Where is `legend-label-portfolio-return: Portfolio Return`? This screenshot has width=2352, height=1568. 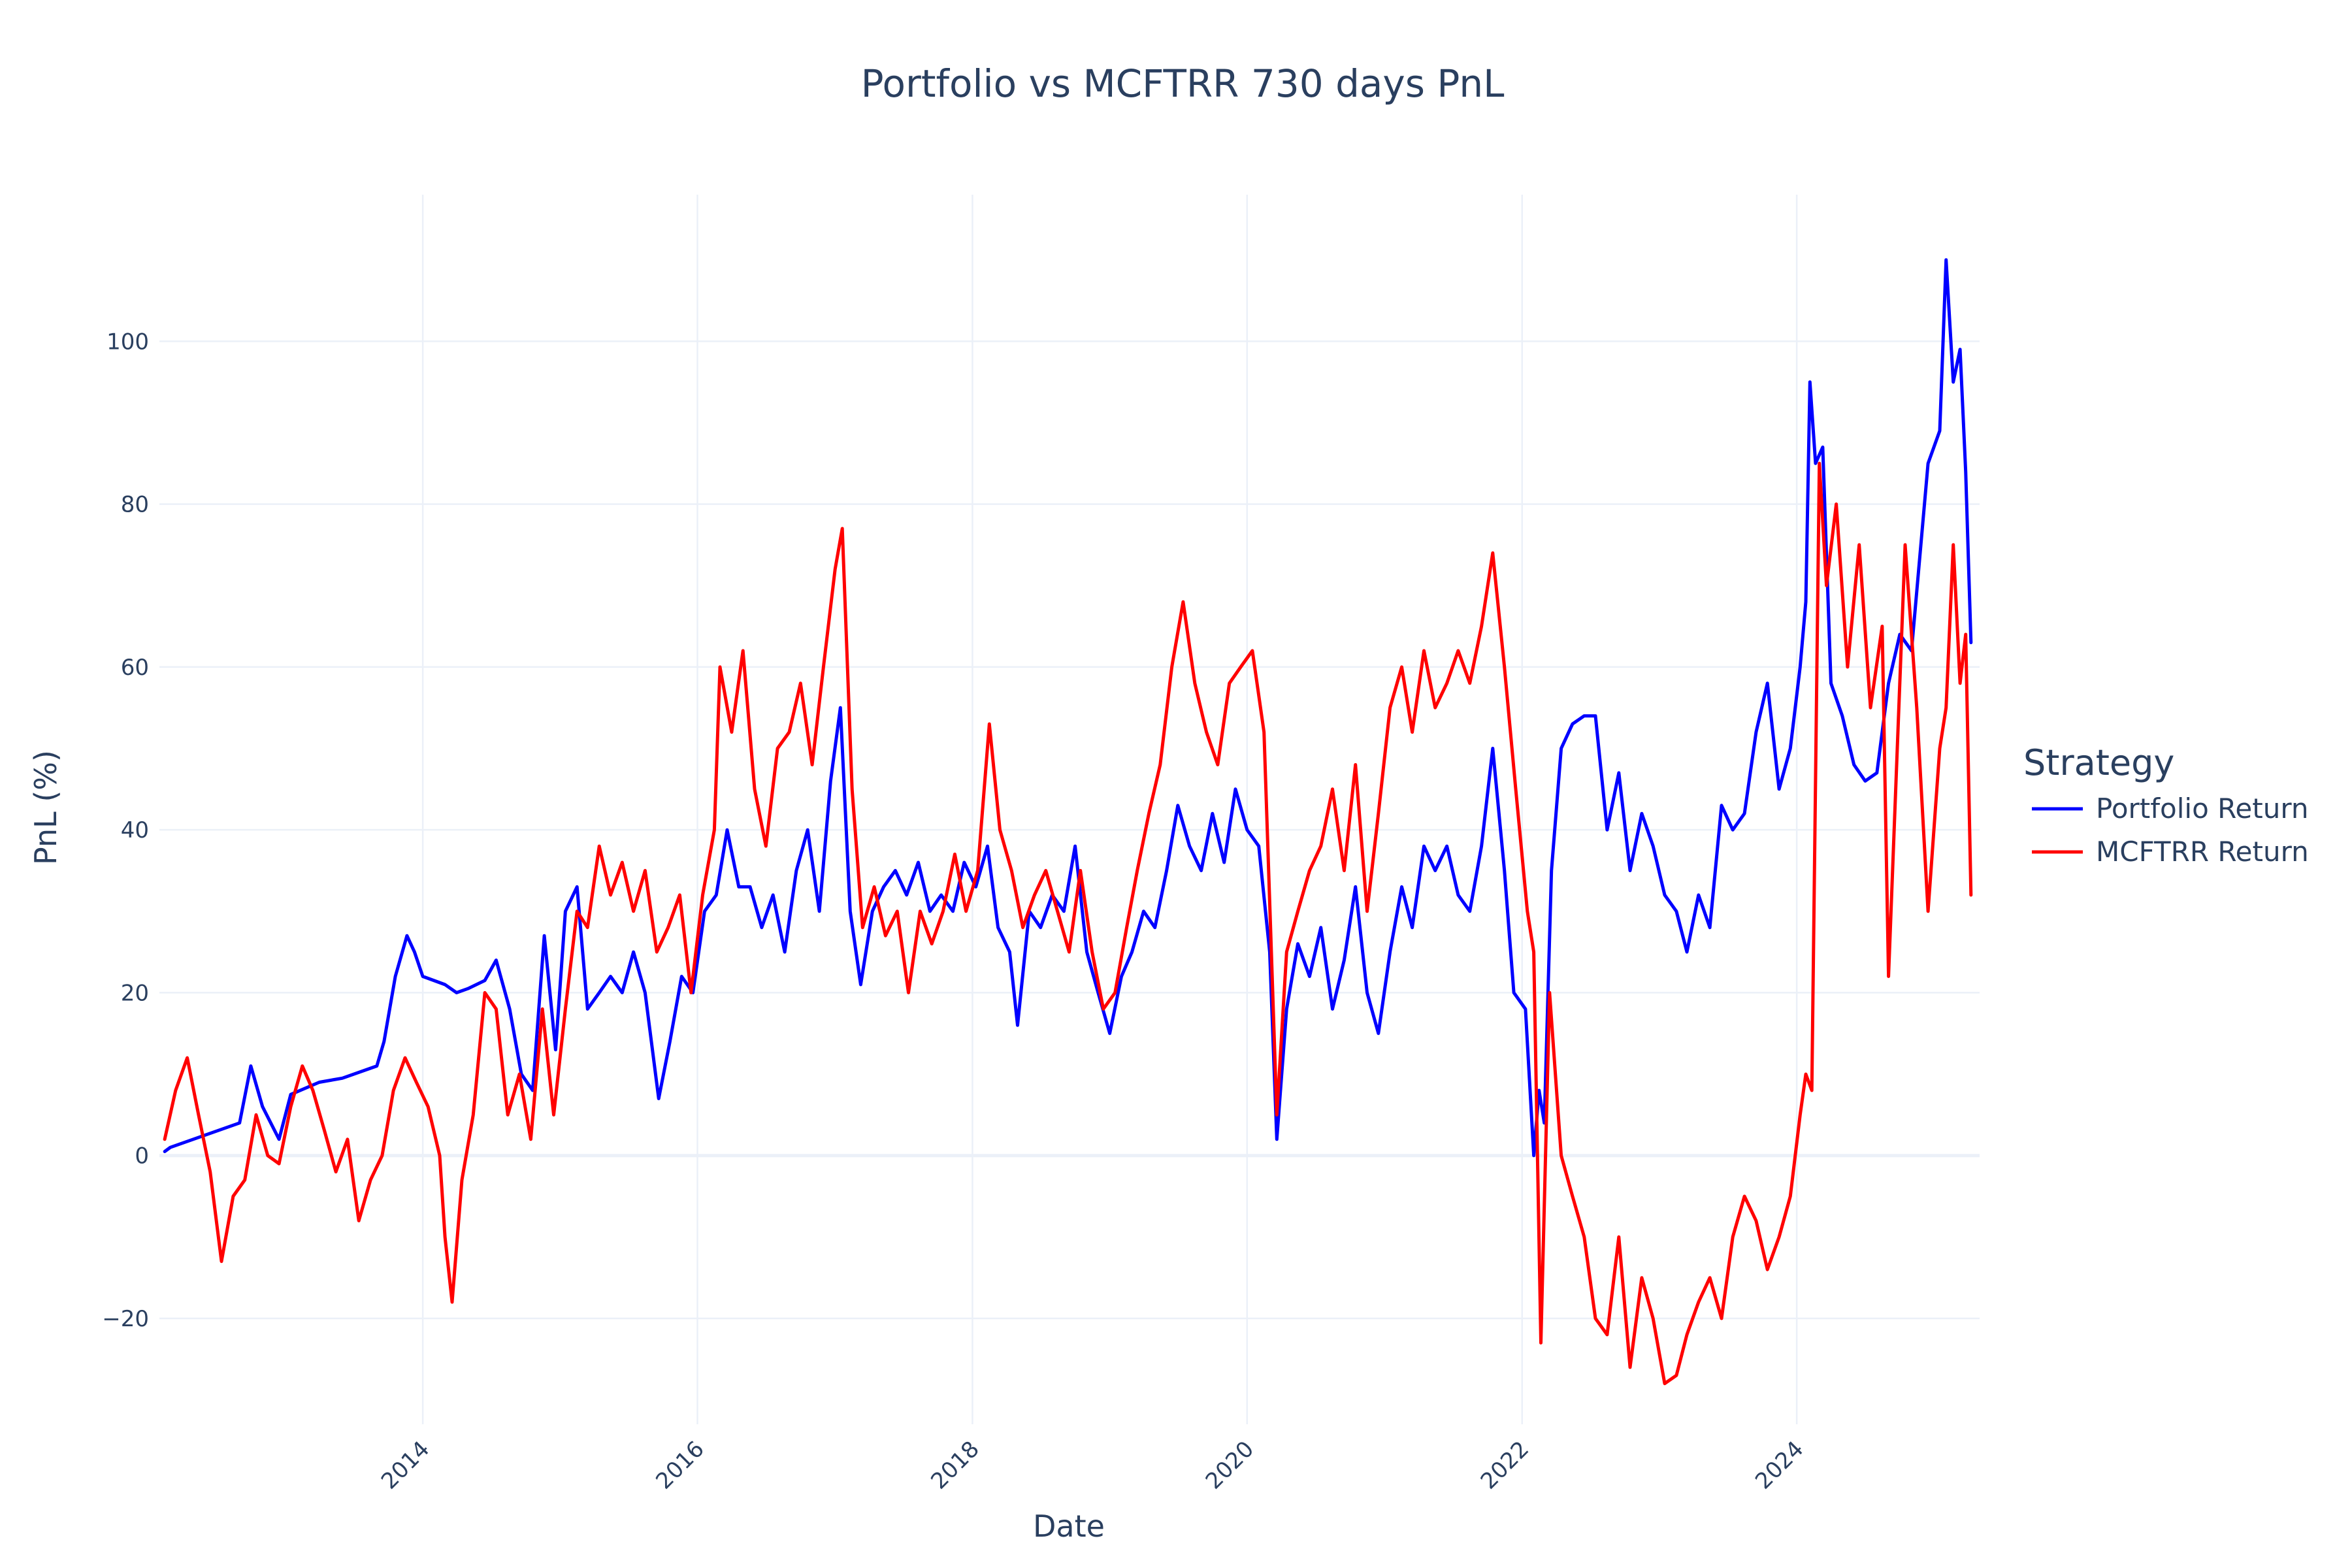
legend-label-portfolio-return: Portfolio Return is located at coordinates (2202, 808).